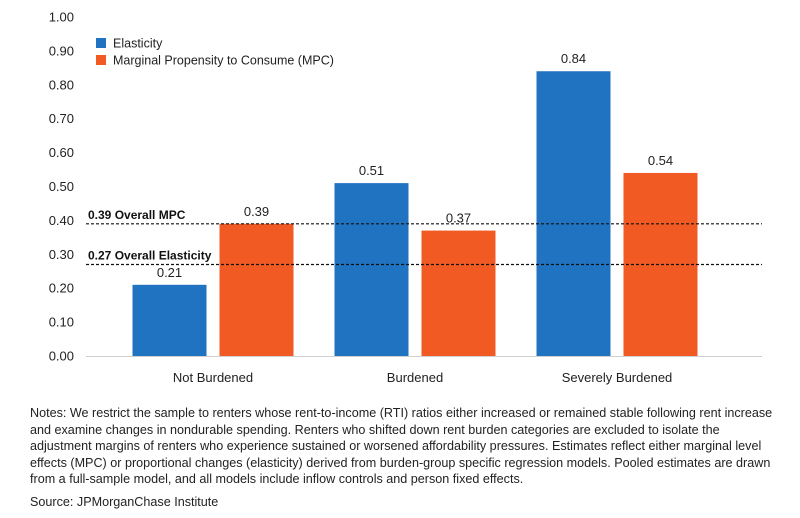  I want to click on value-label: 0.39, so click(256, 211).